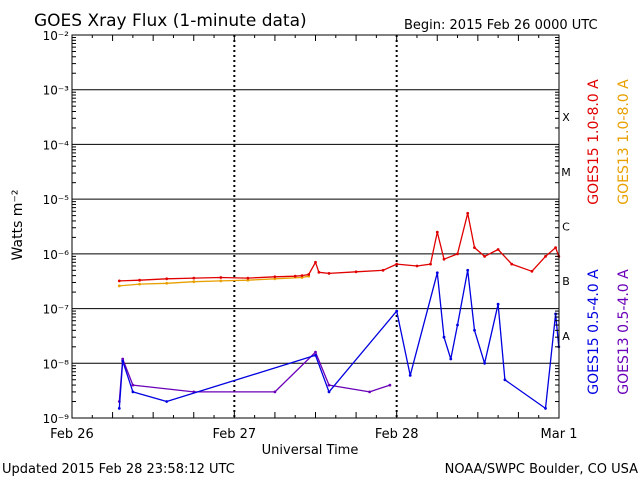 The height and width of the screenshot is (480, 640). I want to click on legend-entry: GOES15 0.5-4.0 A, so click(594, 332).